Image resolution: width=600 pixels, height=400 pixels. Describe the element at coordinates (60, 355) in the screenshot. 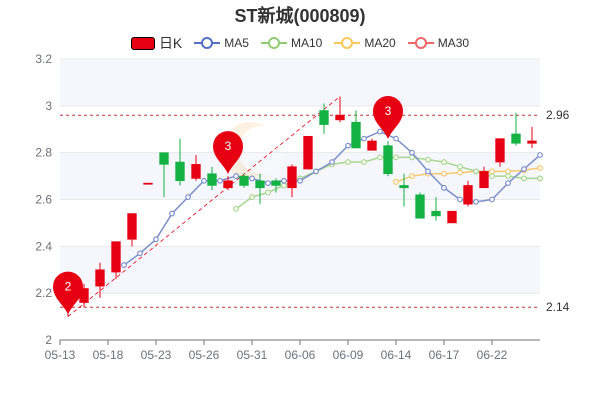

I see `x-tick-label: 05-13` at that location.